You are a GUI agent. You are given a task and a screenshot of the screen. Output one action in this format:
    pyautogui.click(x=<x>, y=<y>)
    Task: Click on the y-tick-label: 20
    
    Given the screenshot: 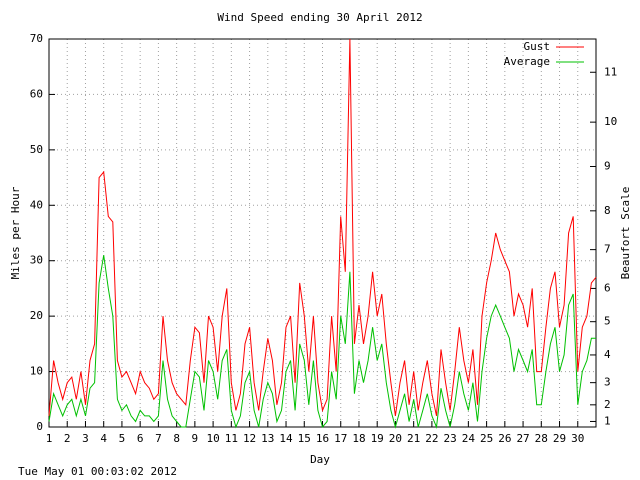 What is the action you would take?
    pyautogui.click(x=36, y=315)
    